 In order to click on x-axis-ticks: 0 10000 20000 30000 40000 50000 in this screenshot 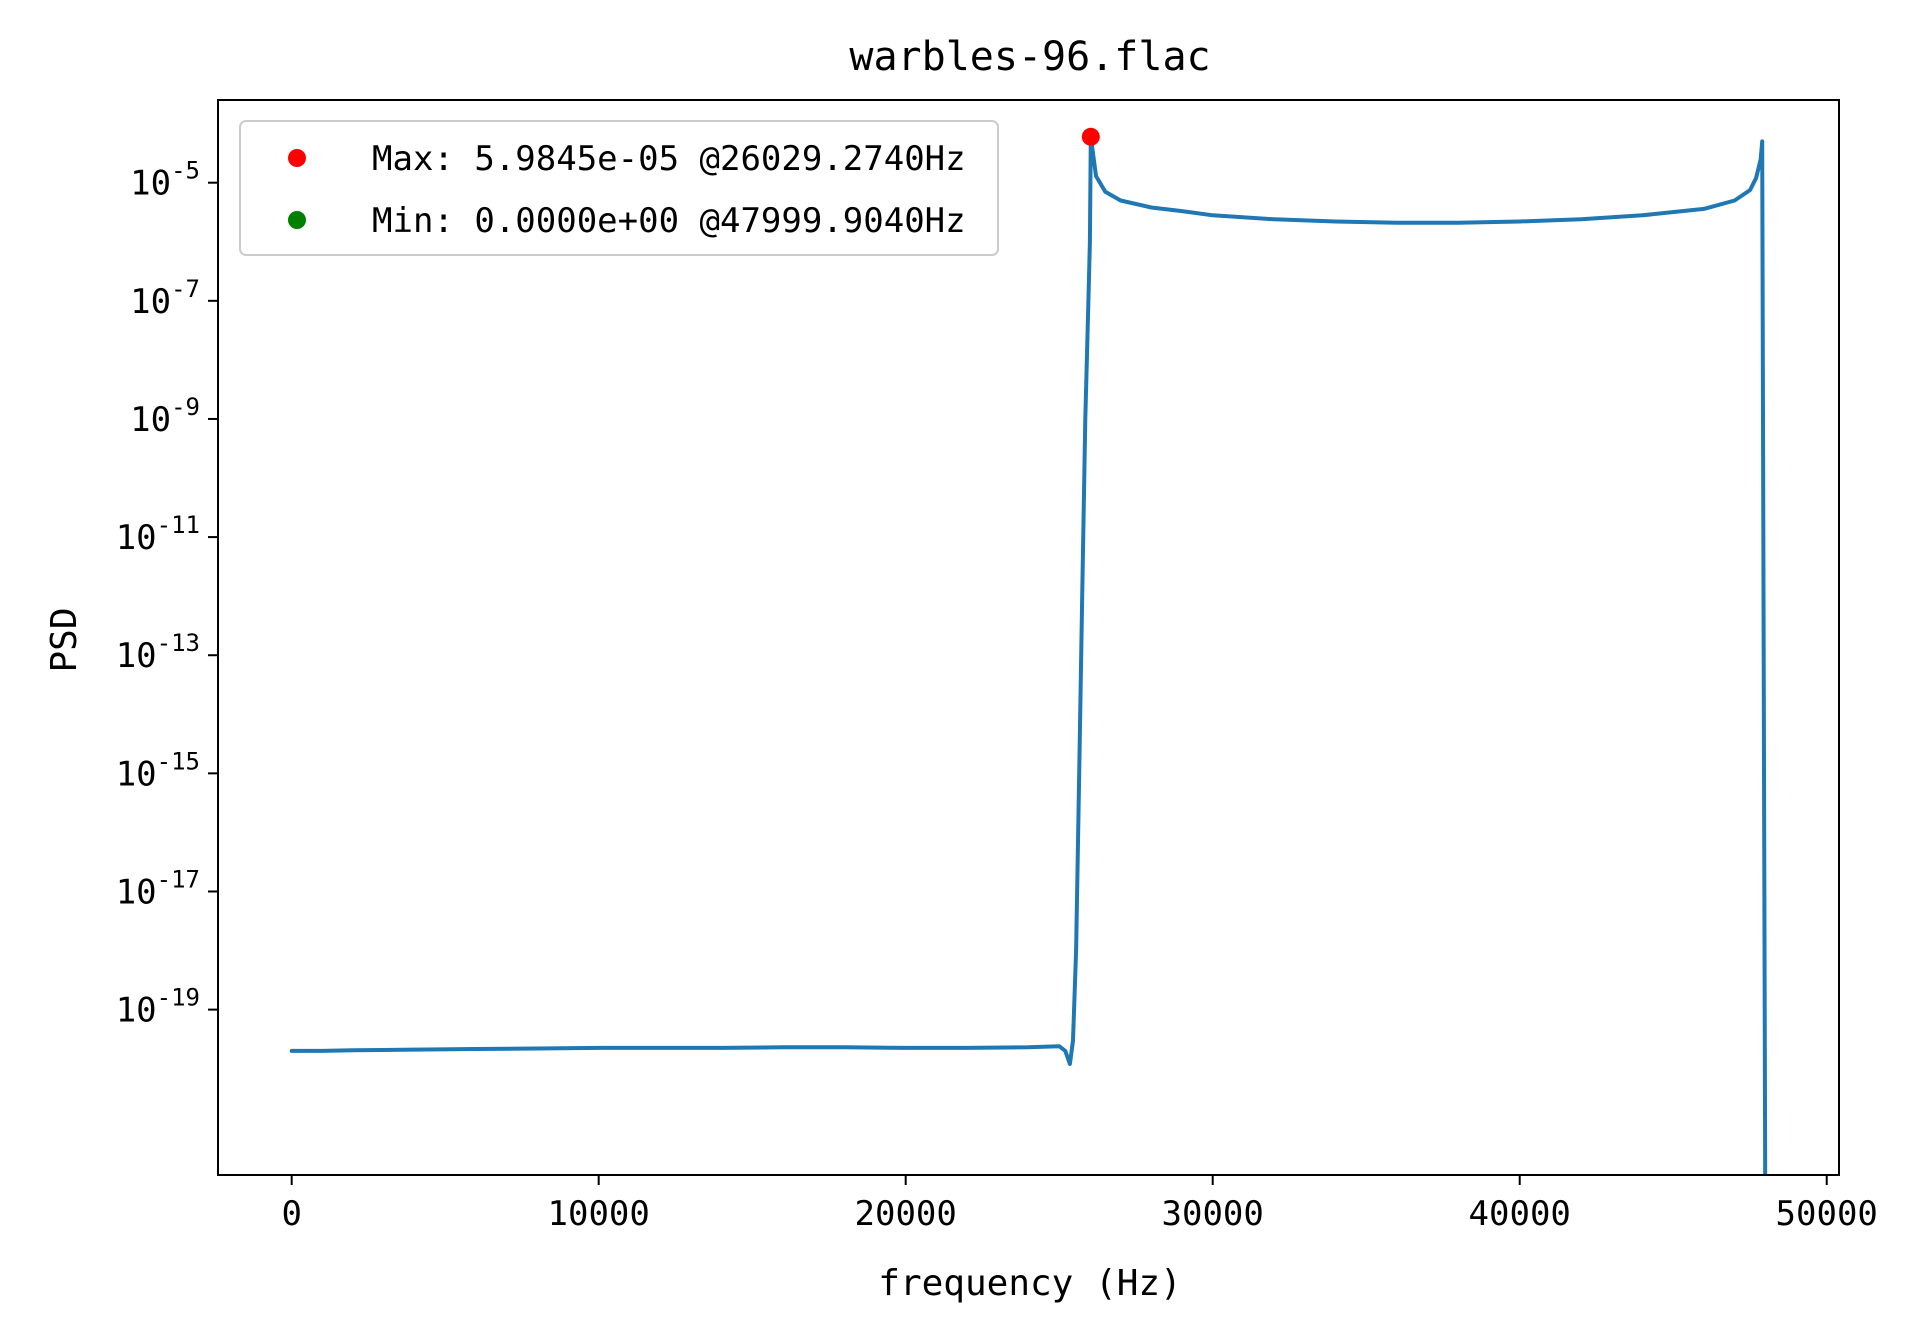, I will do `click(1079, 1204)`.